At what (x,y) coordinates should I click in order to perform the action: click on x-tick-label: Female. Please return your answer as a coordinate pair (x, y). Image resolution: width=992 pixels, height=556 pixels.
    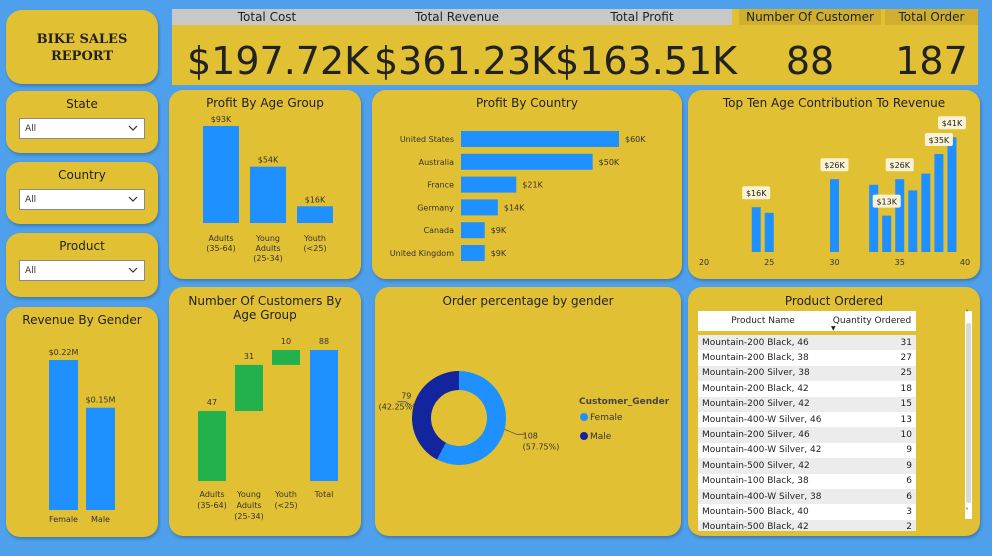
    Looking at the image, I should click on (63, 519).